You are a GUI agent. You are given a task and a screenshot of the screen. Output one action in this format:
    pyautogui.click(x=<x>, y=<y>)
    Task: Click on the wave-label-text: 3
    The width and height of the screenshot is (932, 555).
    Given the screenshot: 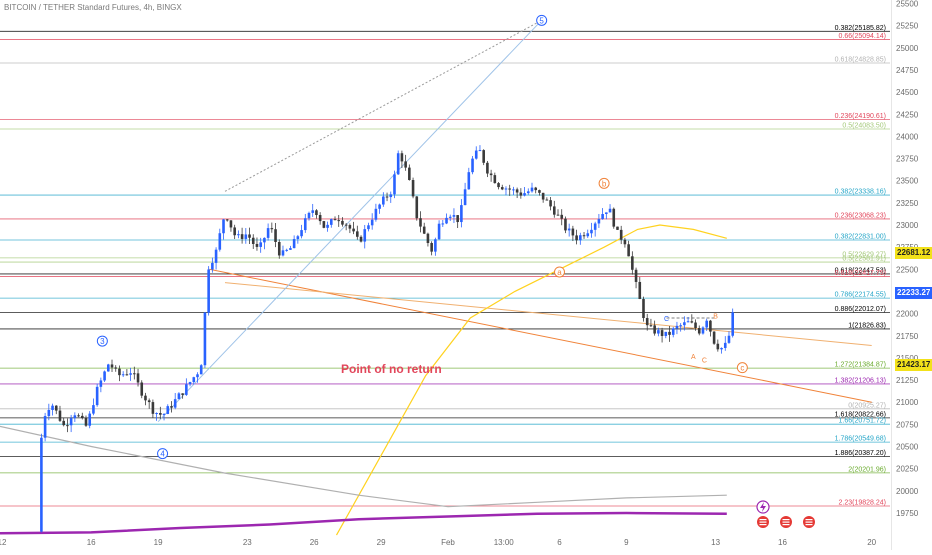 What is the action you would take?
    pyautogui.click(x=102, y=341)
    